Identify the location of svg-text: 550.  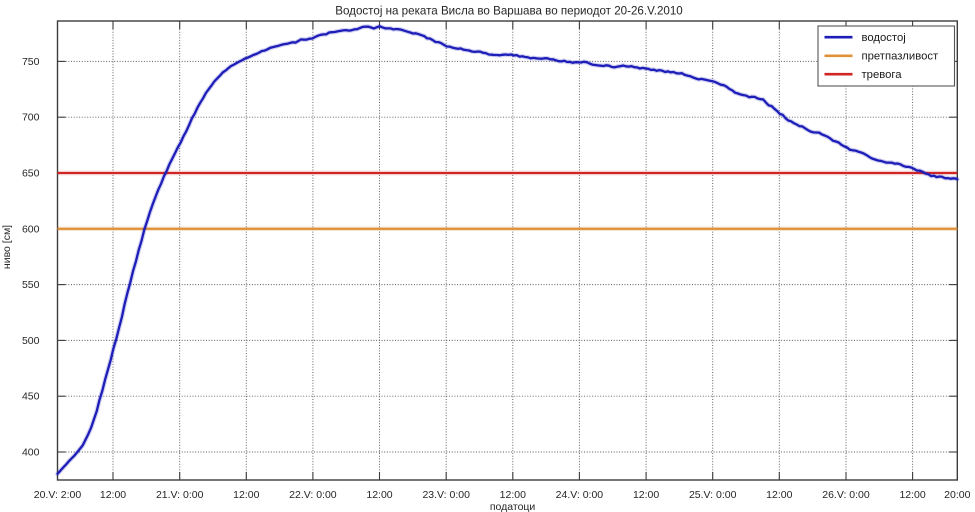
(31, 285).